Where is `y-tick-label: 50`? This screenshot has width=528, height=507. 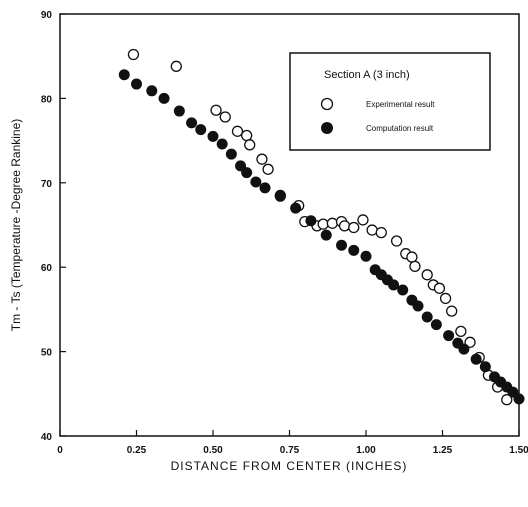 y-tick-label: 50 is located at coordinates (47, 353).